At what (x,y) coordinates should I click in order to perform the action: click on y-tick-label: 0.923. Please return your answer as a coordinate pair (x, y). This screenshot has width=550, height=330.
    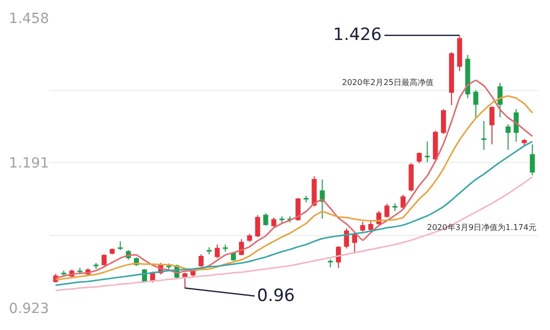
    Looking at the image, I should click on (28, 308).